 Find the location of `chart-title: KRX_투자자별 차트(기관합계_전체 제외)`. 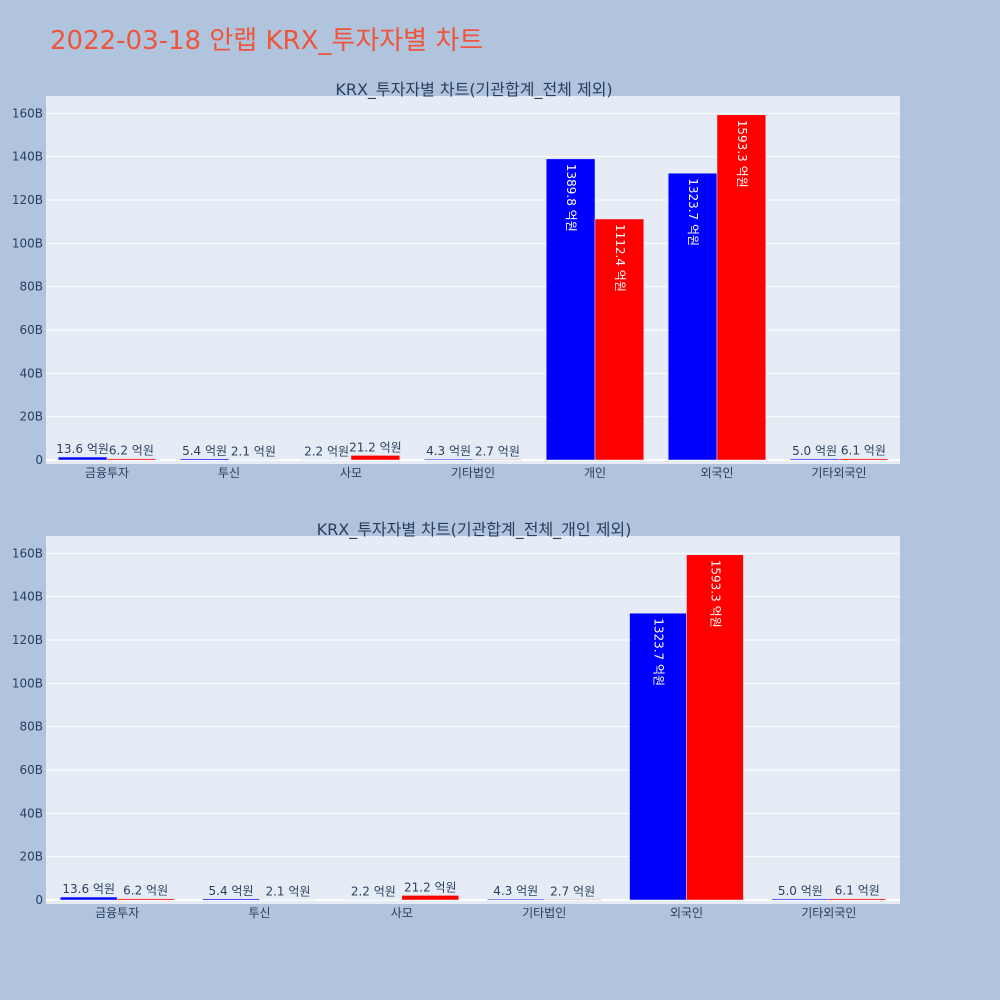

chart-title: KRX_투자자별 차트(기관합계_전체 제외) is located at coordinates (473, 90).